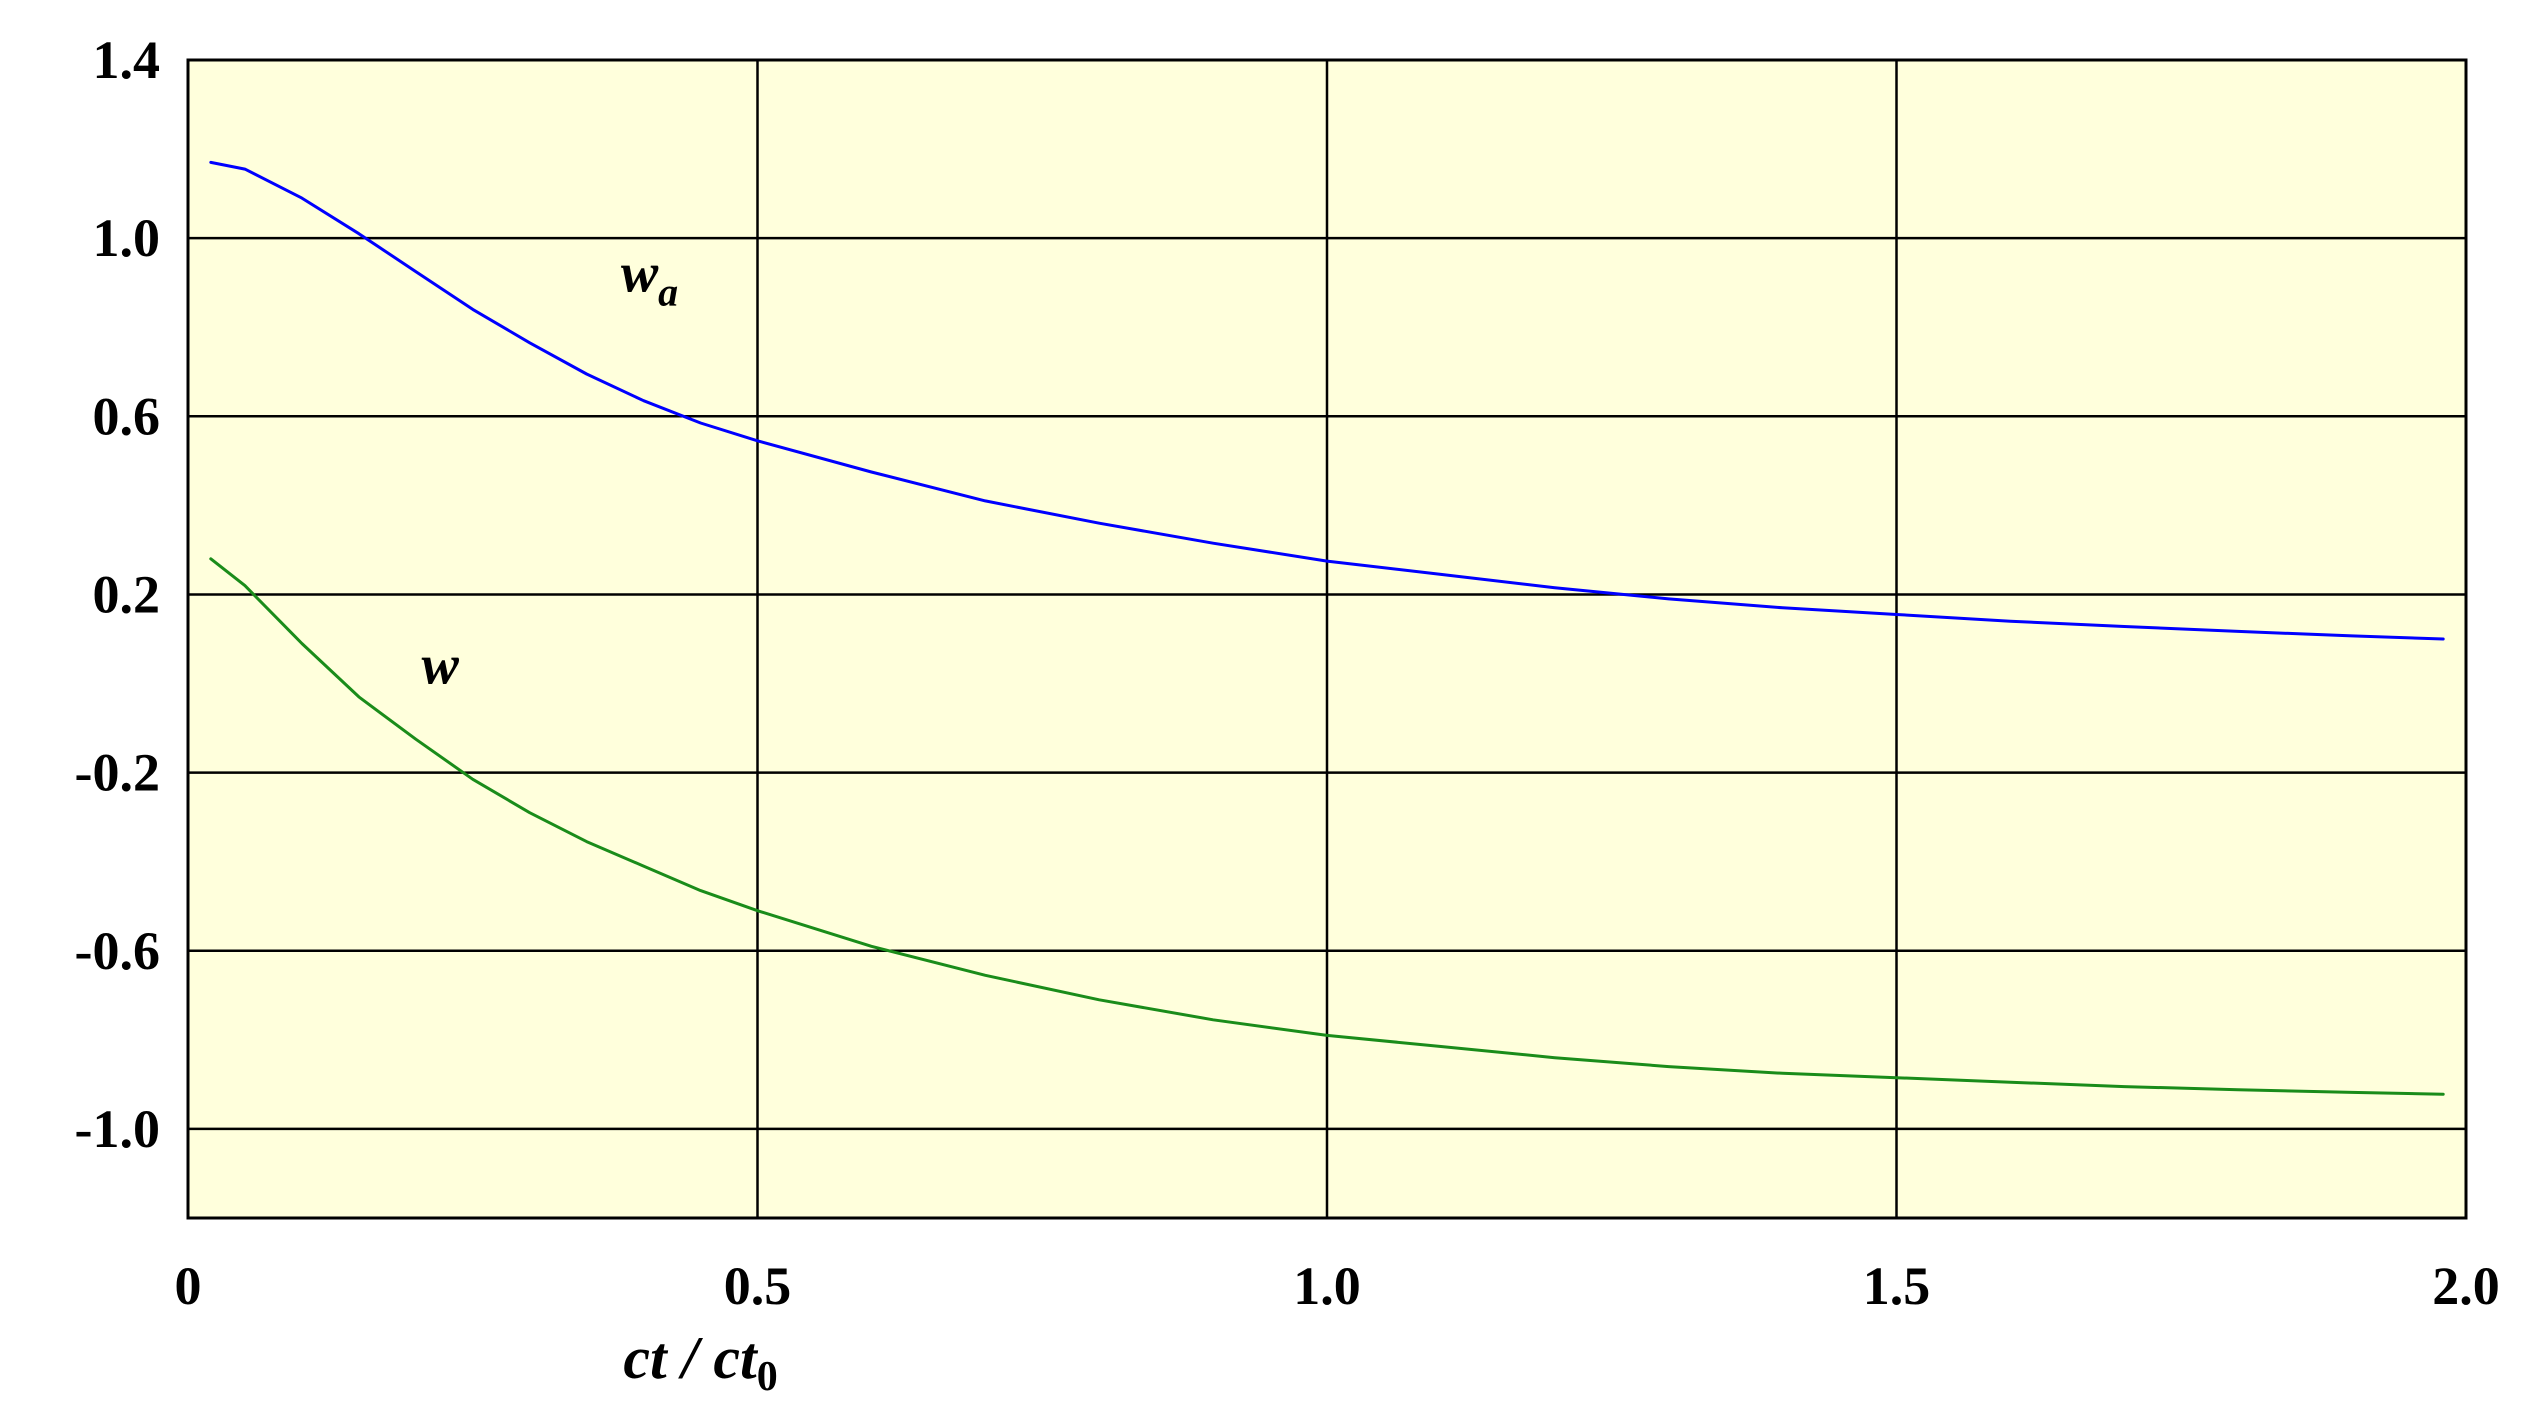 The image size is (2531, 1427). I want to click on x-axis-title-main: ct / ct, so click(691, 1358).